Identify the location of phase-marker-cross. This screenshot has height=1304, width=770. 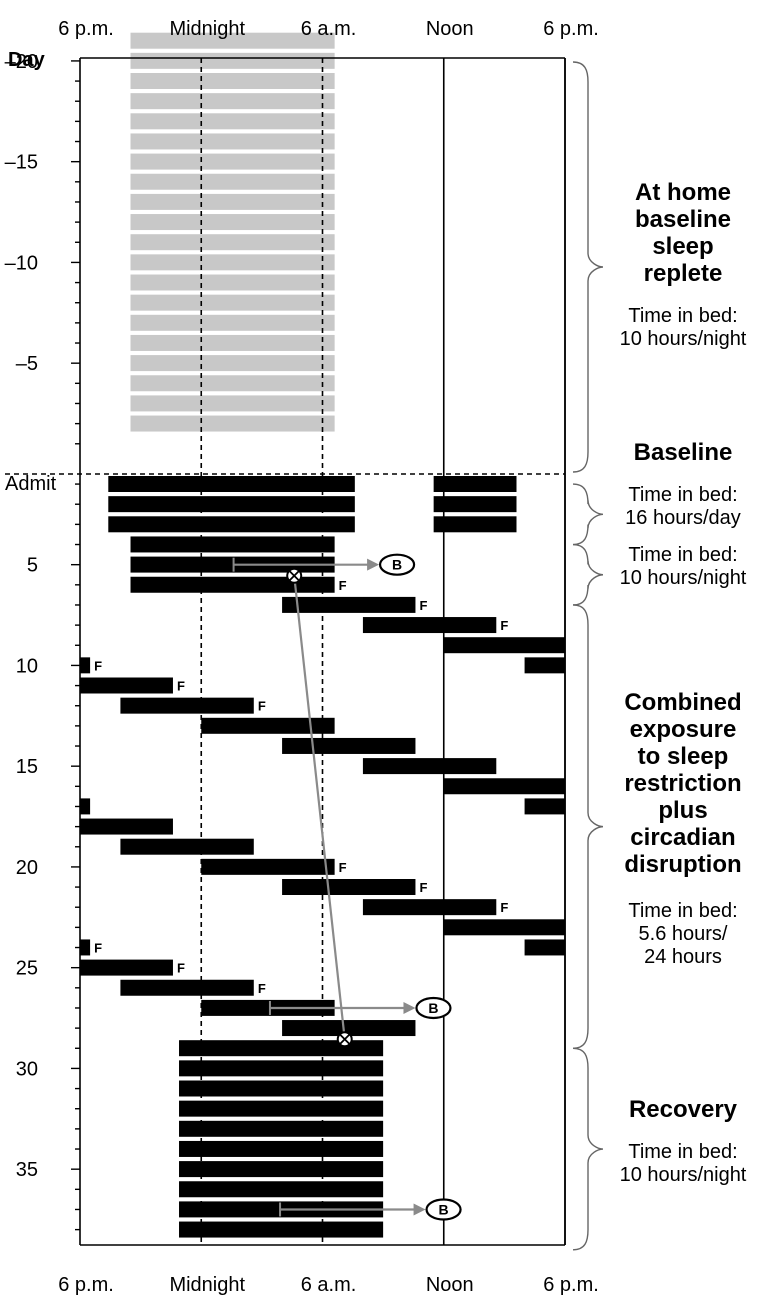
(294, 575).